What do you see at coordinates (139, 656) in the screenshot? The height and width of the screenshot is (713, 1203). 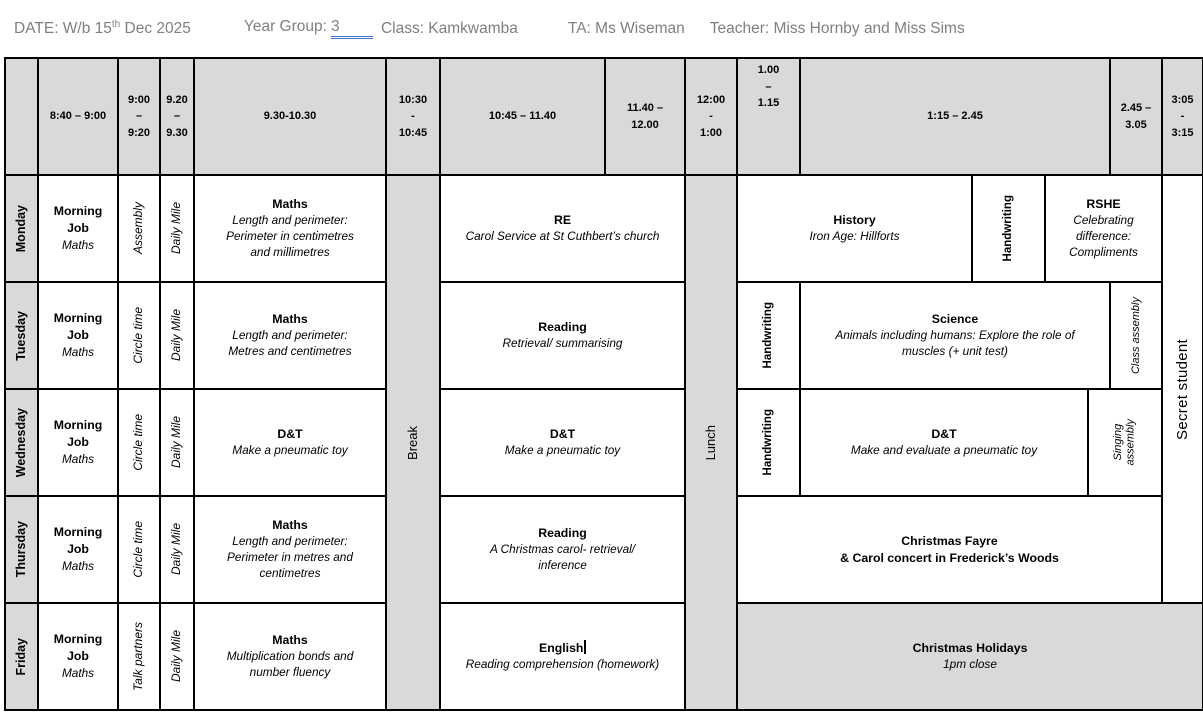 I see `friday-talk-partners: Talk partners` at bounding box center [139, 656].